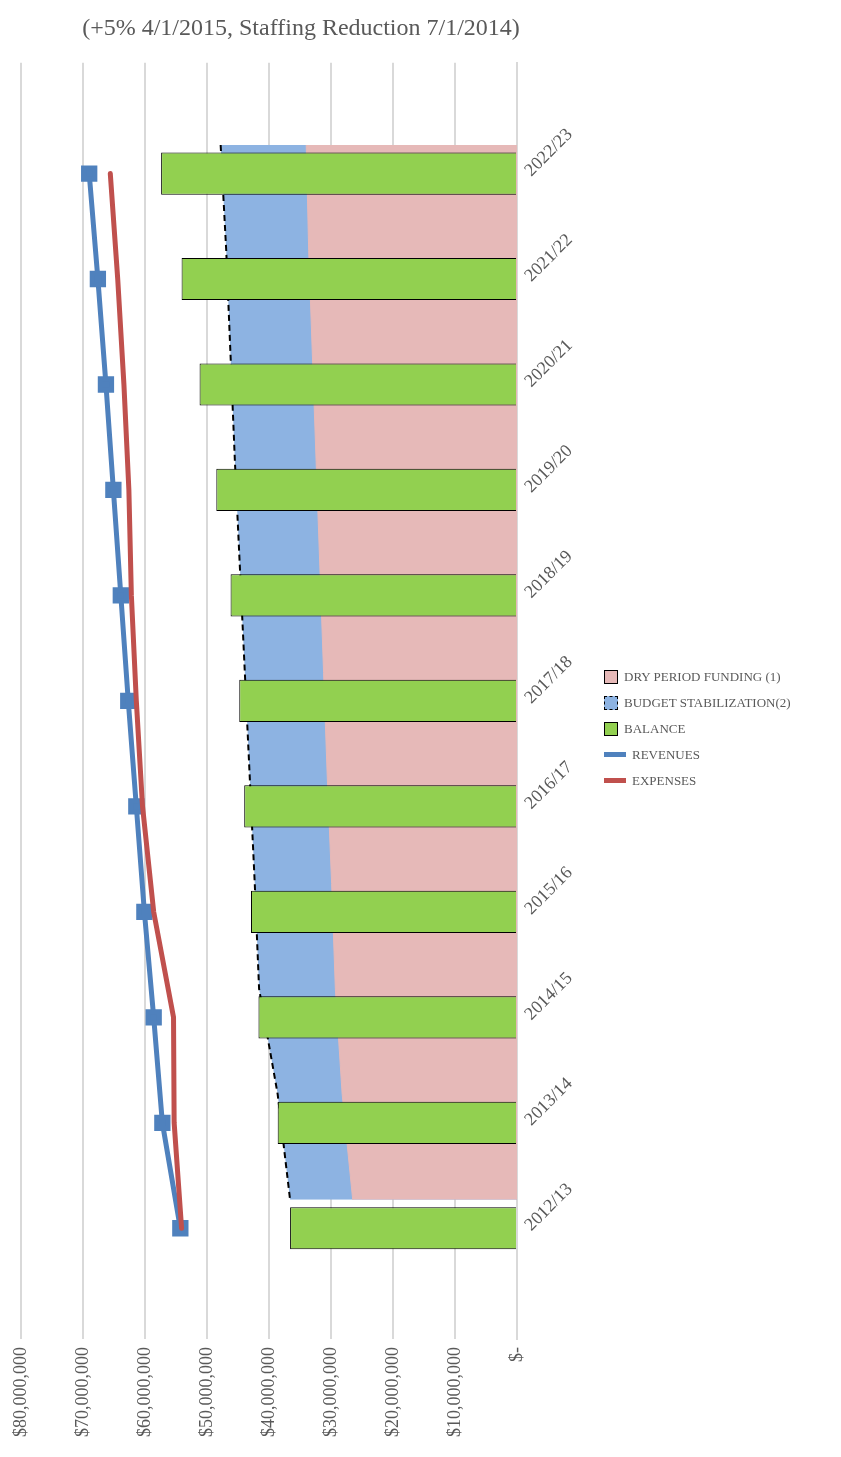  What do you see at coordinates (205, 1392) in the screenshot?
I see `x-tick-label: $50,000,000` at bounding box center [205, 1392].